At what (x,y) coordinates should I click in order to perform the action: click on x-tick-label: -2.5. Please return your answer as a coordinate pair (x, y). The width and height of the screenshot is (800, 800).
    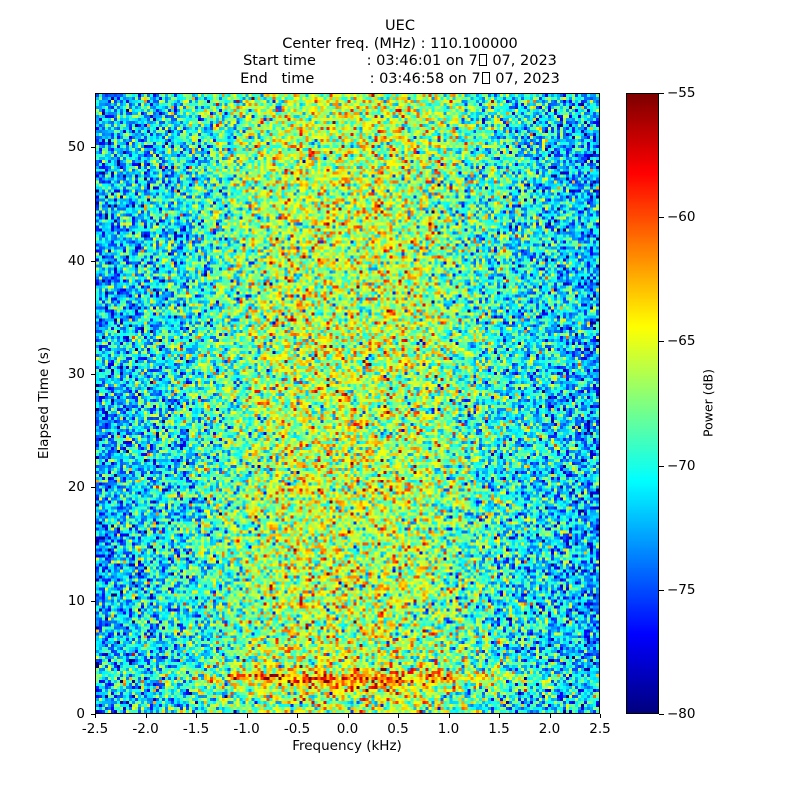
    Looking at the image, I should click on (95, 729).